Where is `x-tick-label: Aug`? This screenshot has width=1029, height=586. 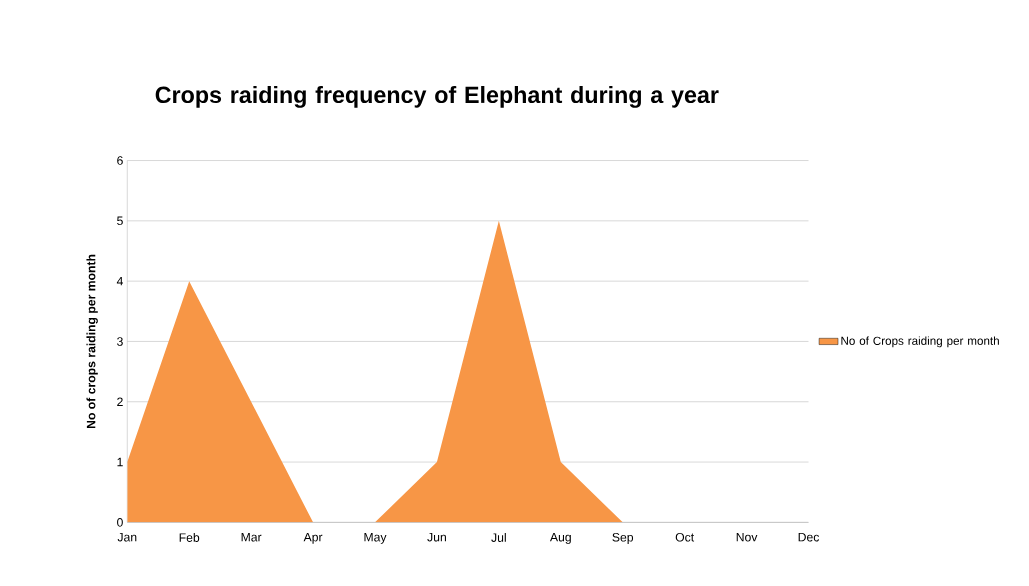
x-tick-label: Aug is located at coordinates (560, 539).